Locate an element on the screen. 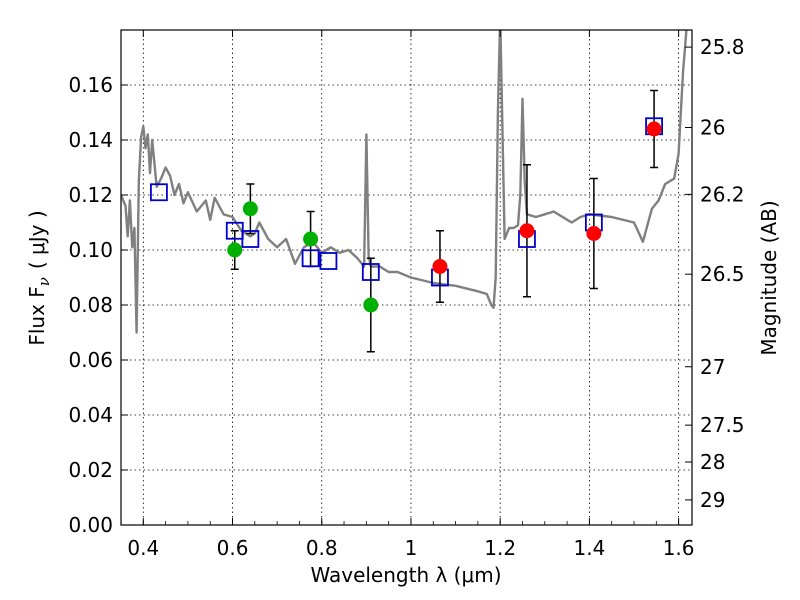 The image size is (800, 600). x-tick-label: 0.8 is located at coordinates (322, 548).